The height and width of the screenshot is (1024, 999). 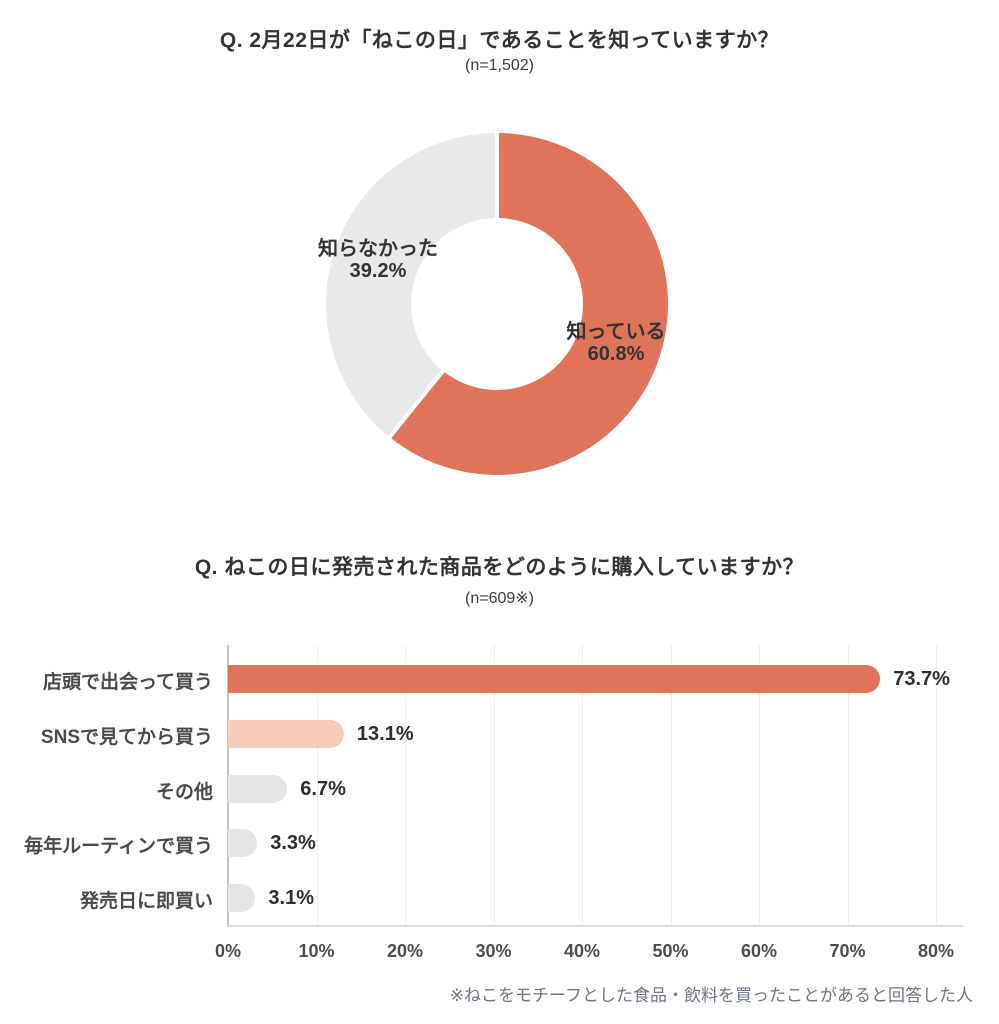 What do you see at coordinates (323, 788) in the screenshot?
I see `bar-value-2: 6.7%` at bounding box center [323, 788].